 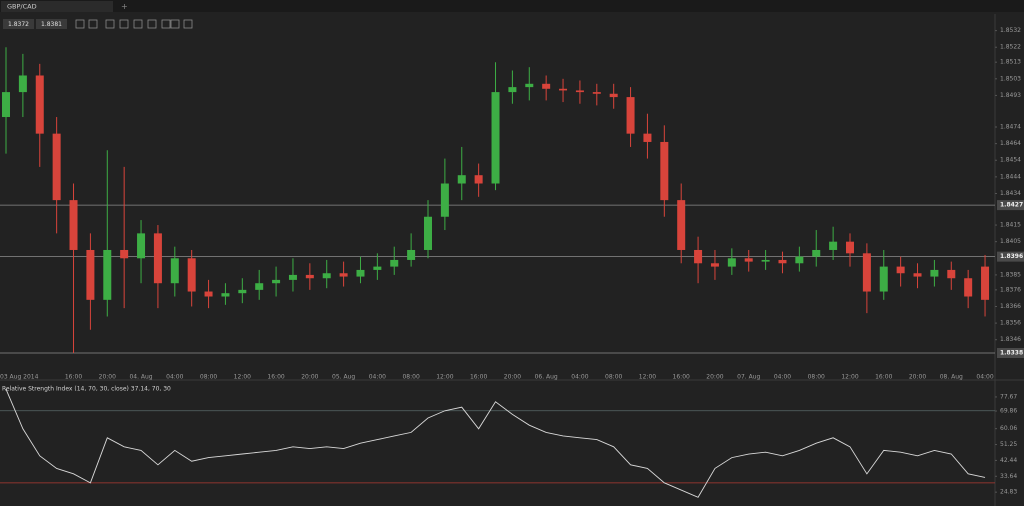 What do you see at coordinates (512, 6) in the screenshot?
I see `tab-bar` at bounding box center [512, 6].